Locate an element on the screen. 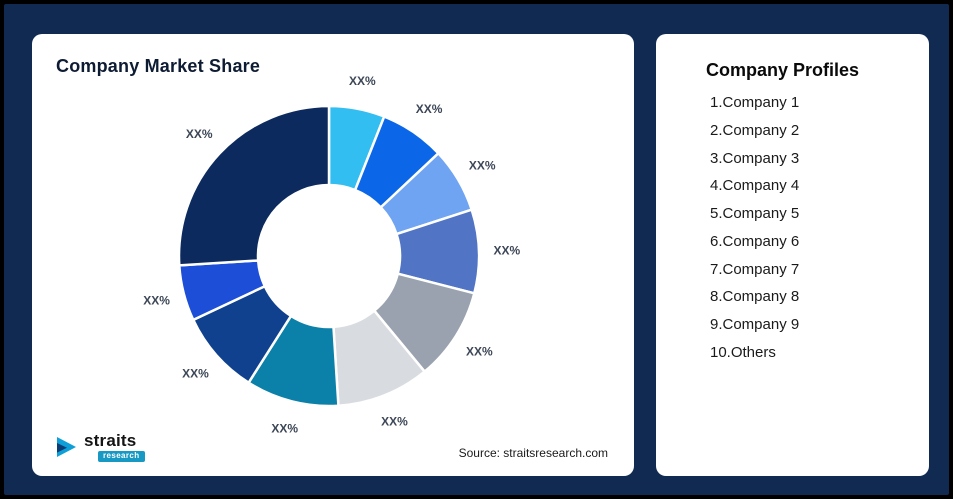 Image resolution: width=953 pixels, height=499 pixels. profile-item-1: 1.Company 1 is located at coordinates (755, 102).